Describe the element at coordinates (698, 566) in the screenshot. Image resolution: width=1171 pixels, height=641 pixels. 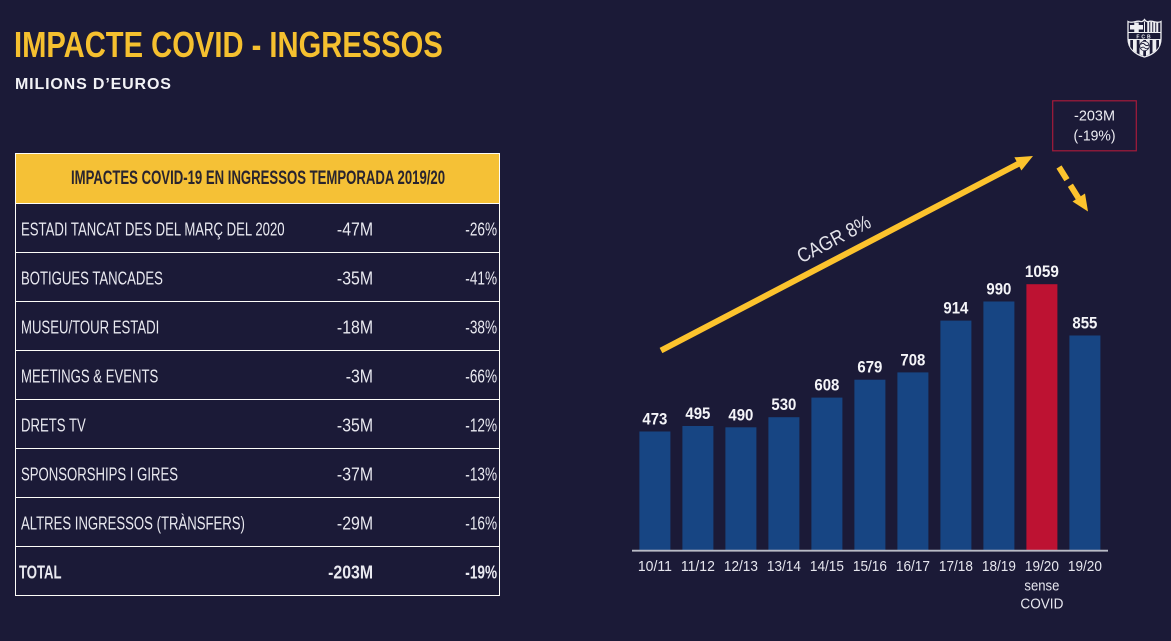
I see `svg-text: 11/12` at that location.